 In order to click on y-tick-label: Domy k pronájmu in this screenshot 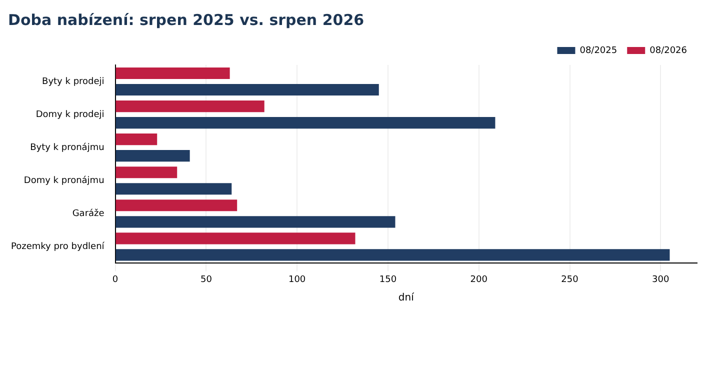, I will do `click(64, 180)`.